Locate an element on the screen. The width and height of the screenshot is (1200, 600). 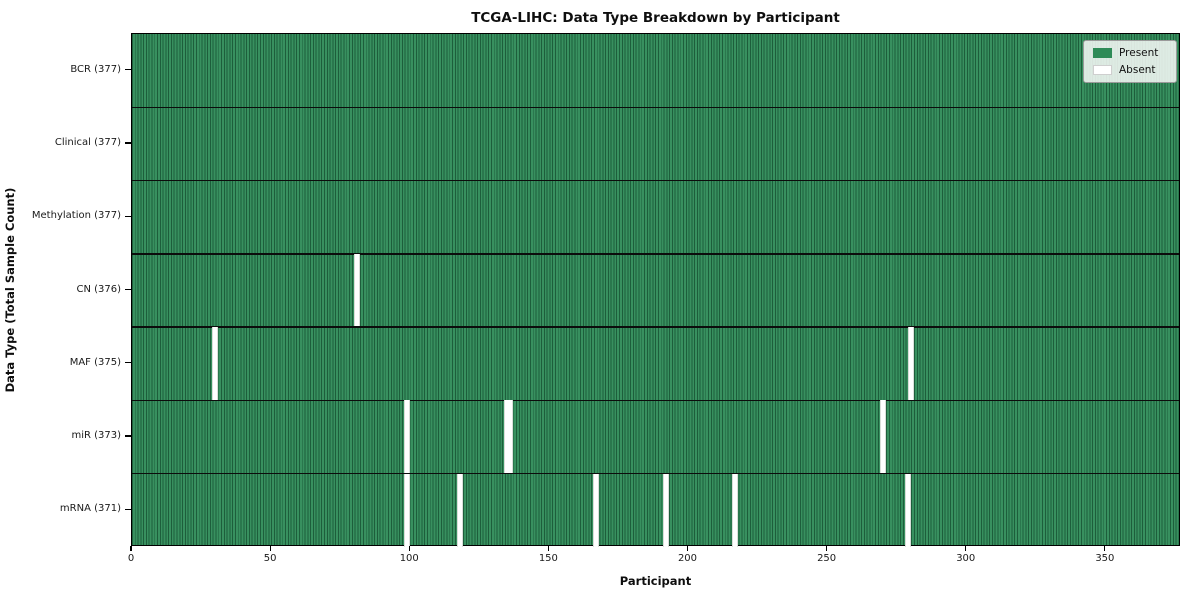
xtick-label-0: 0 is located at coordinates (131, 558).